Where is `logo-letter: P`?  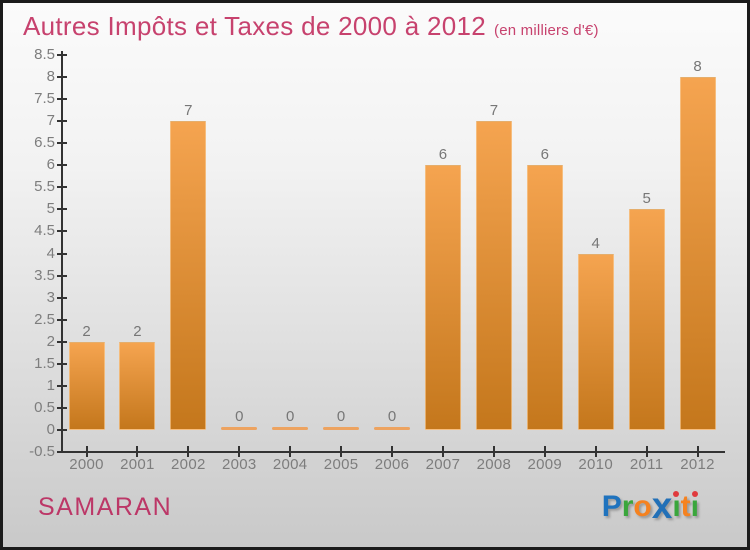
logo-letter: P is located at coordinates (611, 506).